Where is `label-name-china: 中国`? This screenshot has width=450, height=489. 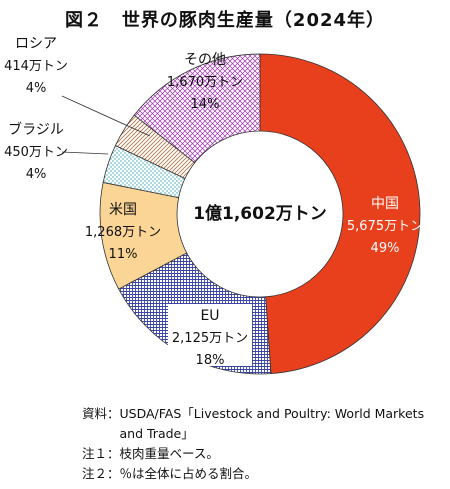
label-name-china: 中国 is located at coordinates (385, 204).